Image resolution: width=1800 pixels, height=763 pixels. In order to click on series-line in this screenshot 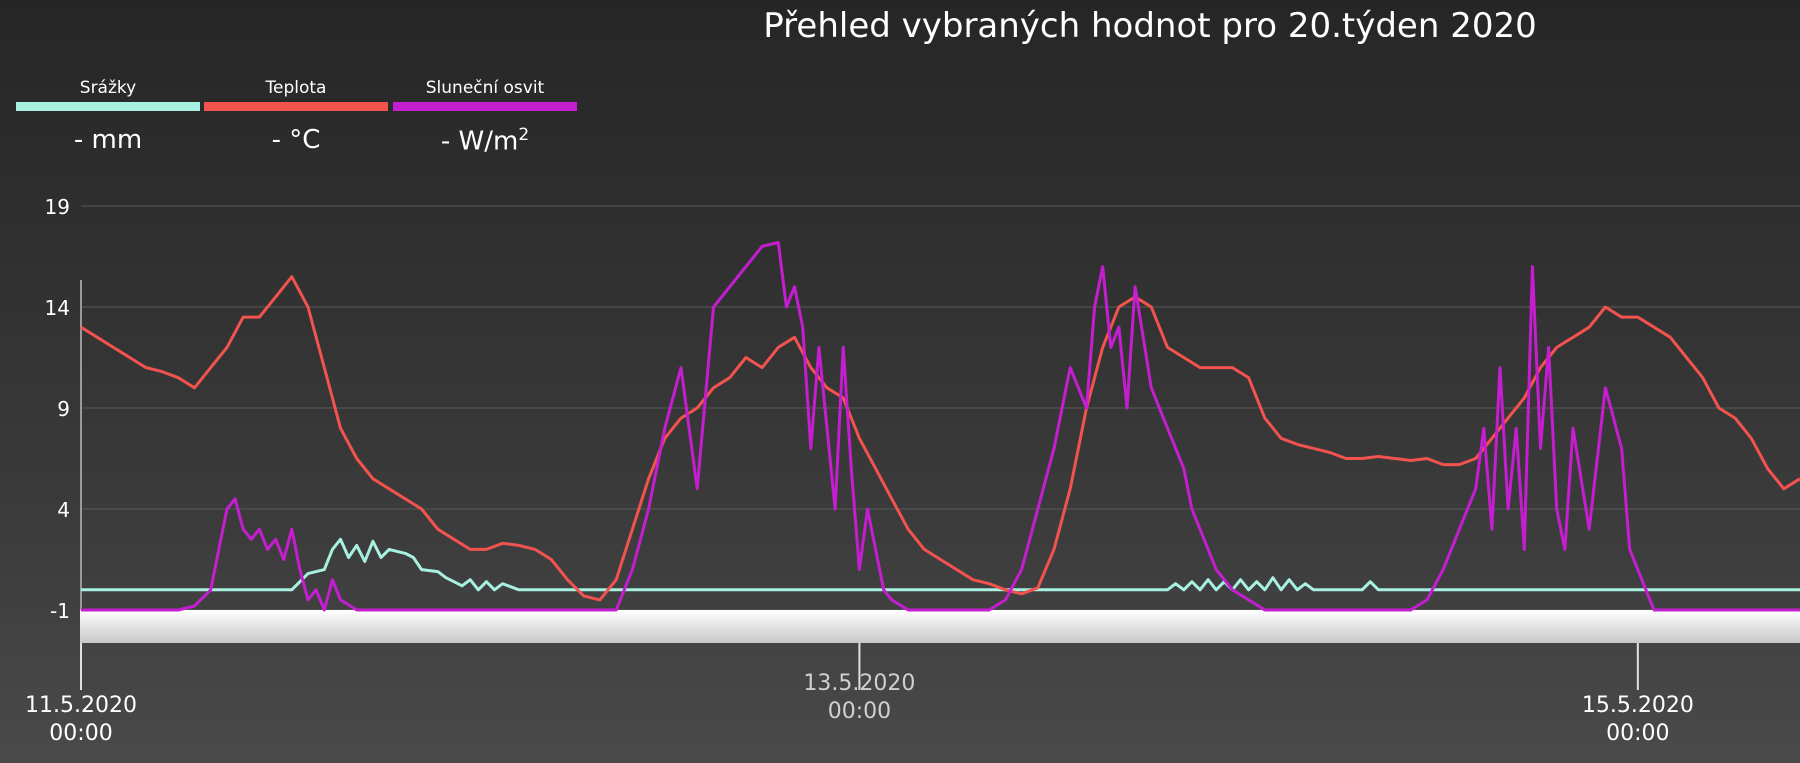, I will do `click(940, 564)`.